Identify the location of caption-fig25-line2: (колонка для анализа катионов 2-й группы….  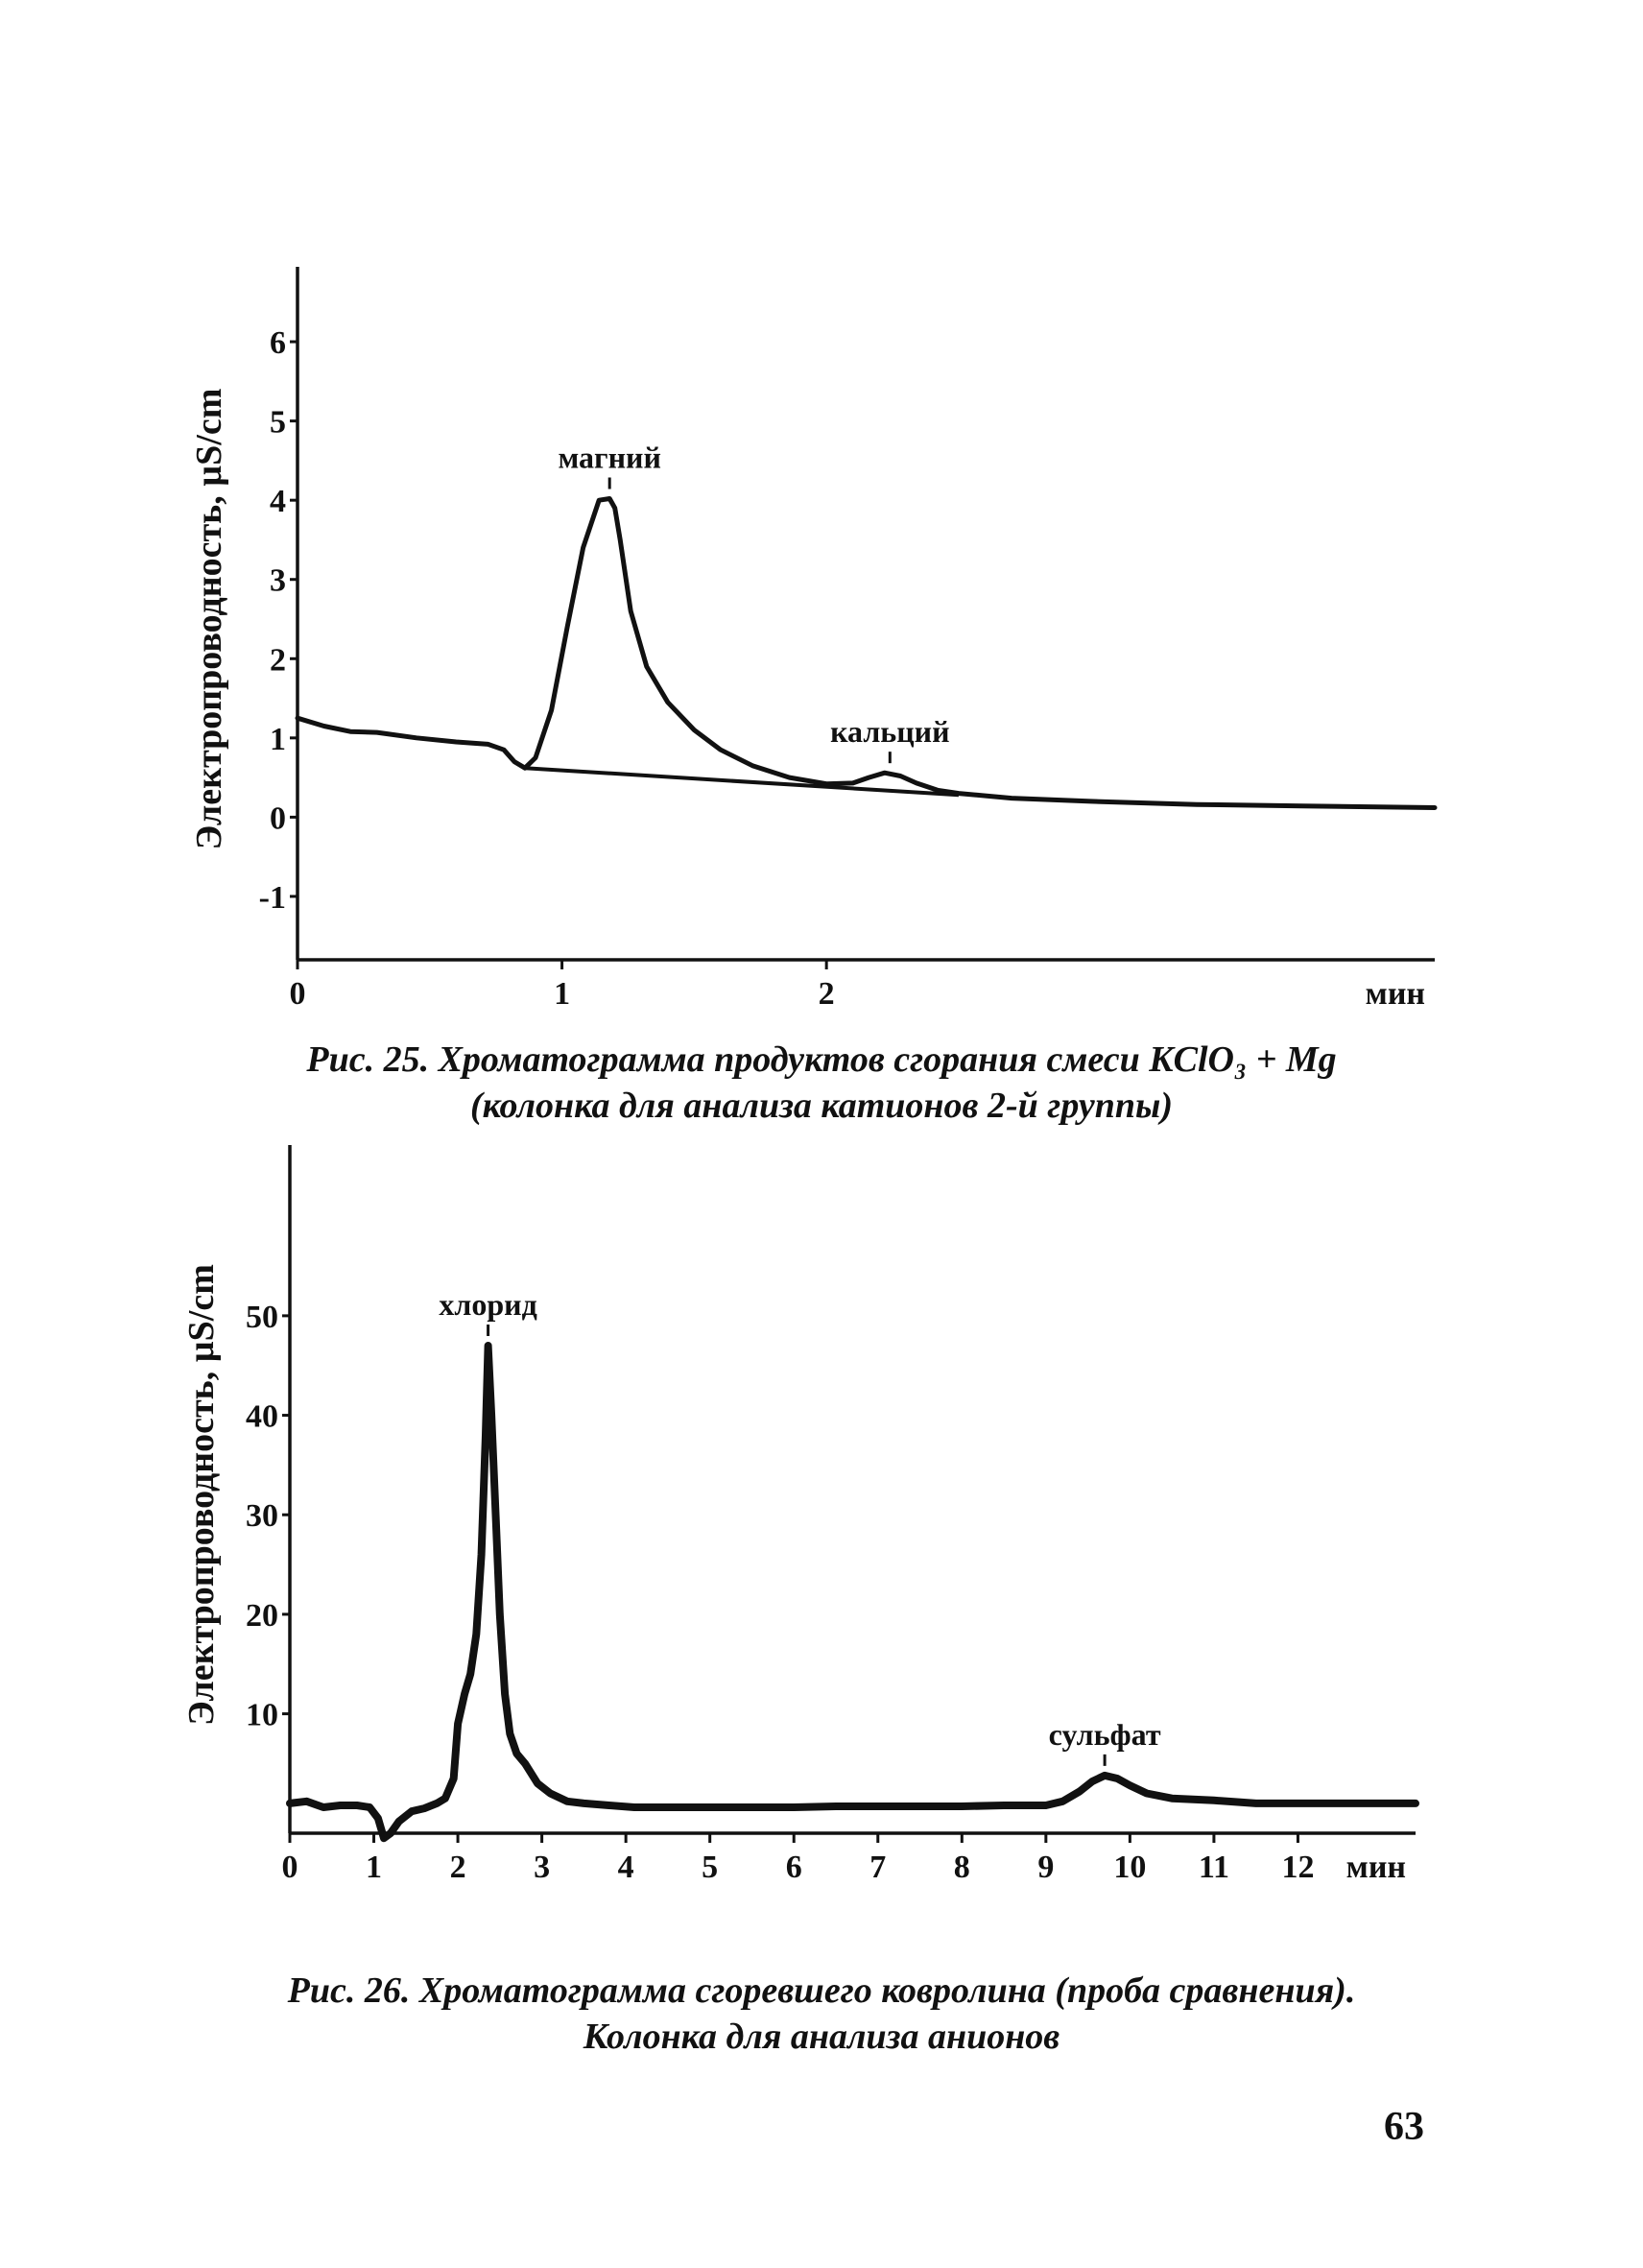
(821, 1106).